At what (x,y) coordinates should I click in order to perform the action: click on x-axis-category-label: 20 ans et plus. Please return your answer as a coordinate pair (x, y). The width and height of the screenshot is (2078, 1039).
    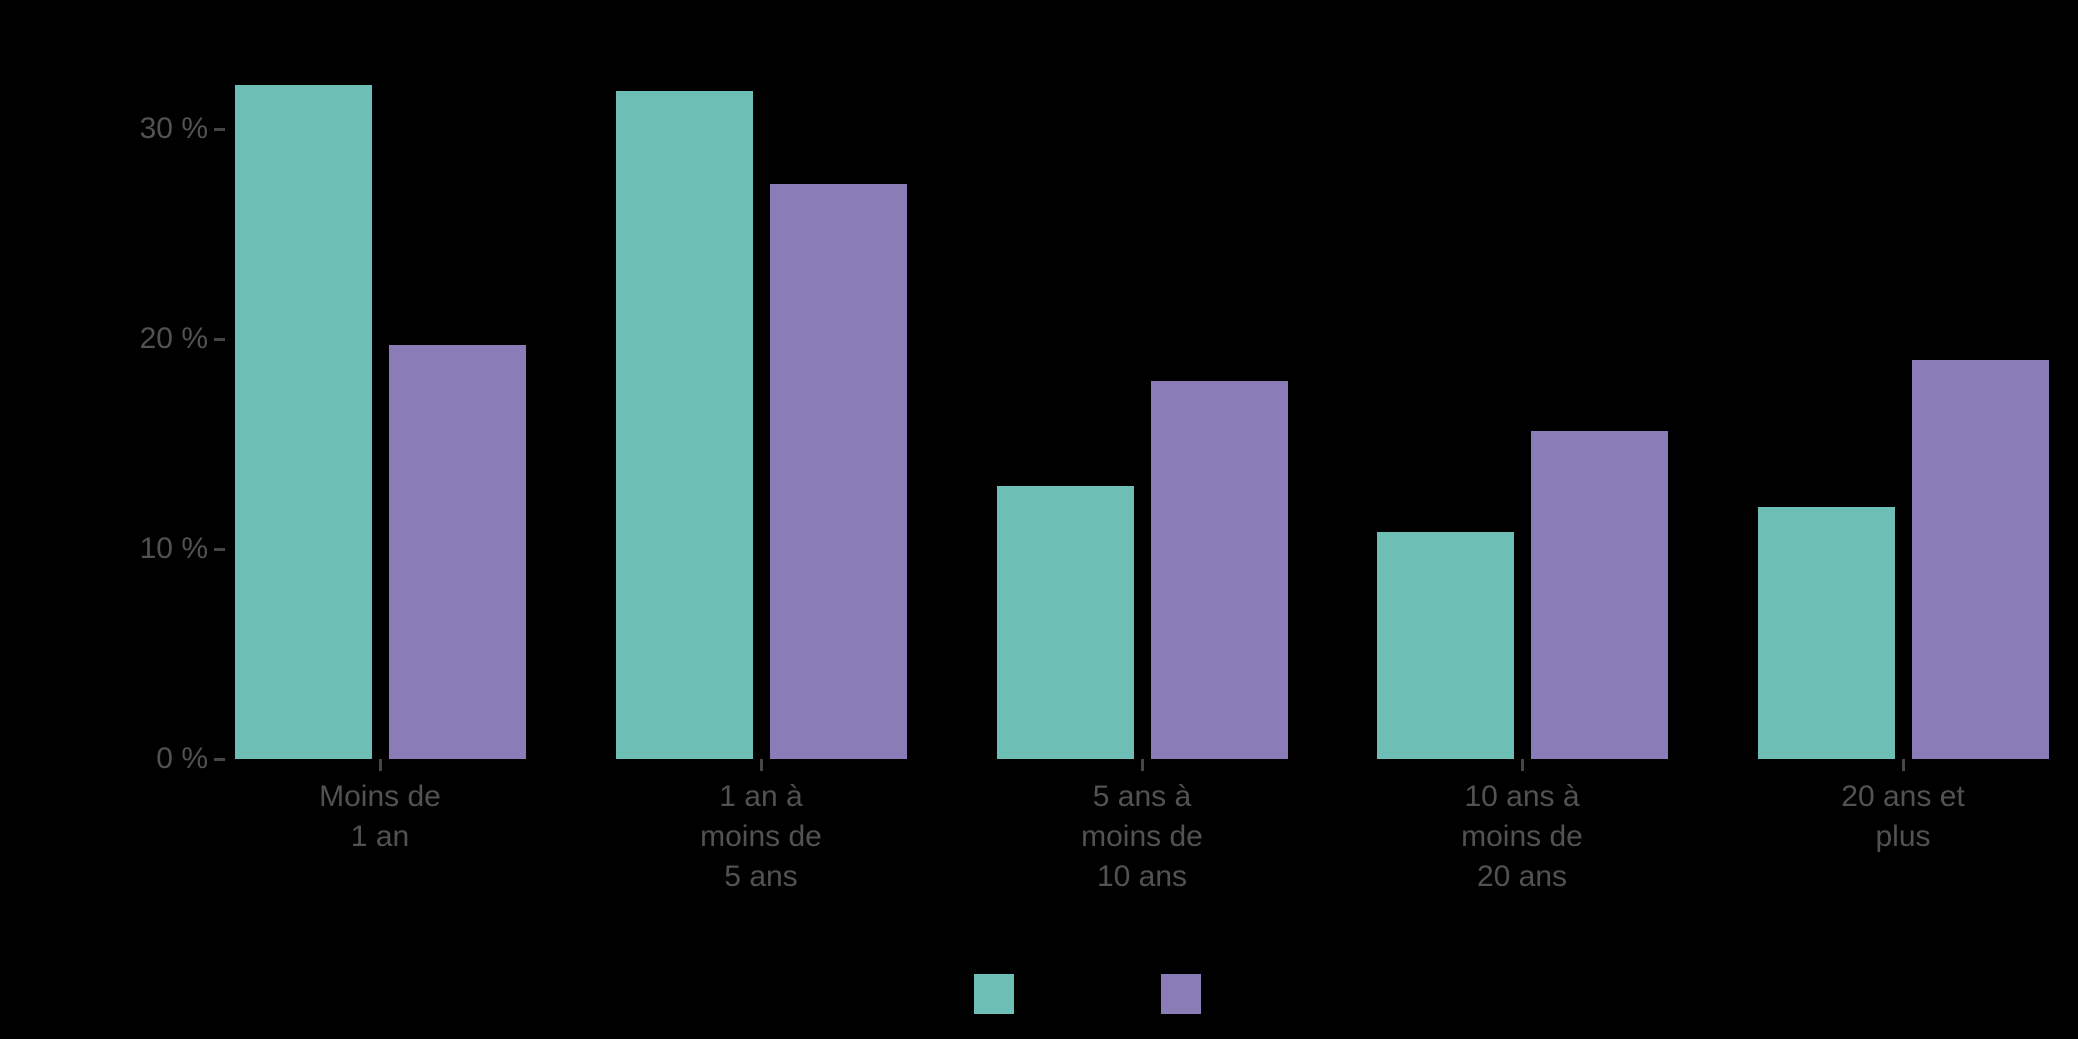
    Looking at the image, I should click on (1903, 816).